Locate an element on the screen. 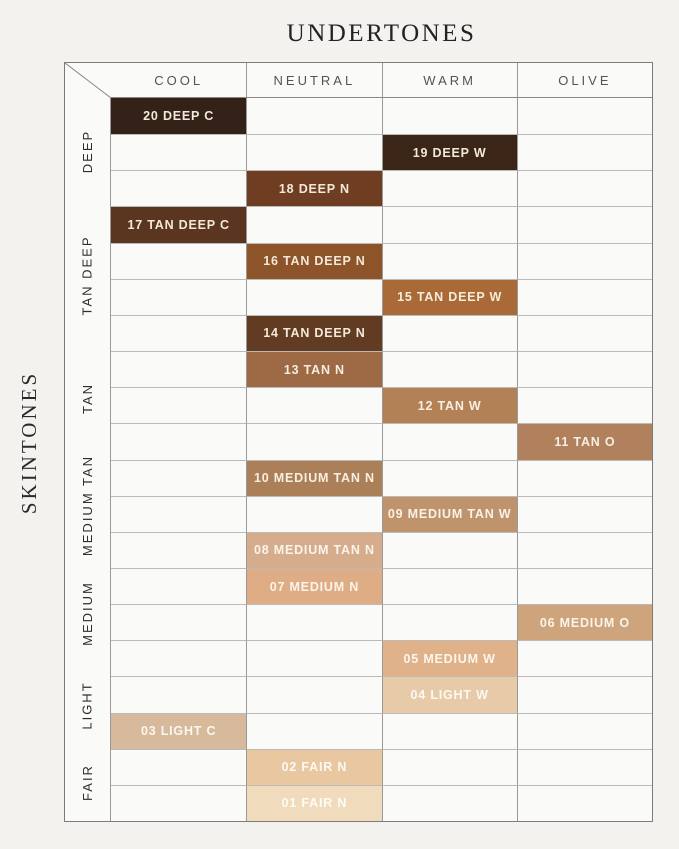 This screenshot has height=849, width=679. shade-label: 14 TAN DEEP N is located at coordinates (314, 333).